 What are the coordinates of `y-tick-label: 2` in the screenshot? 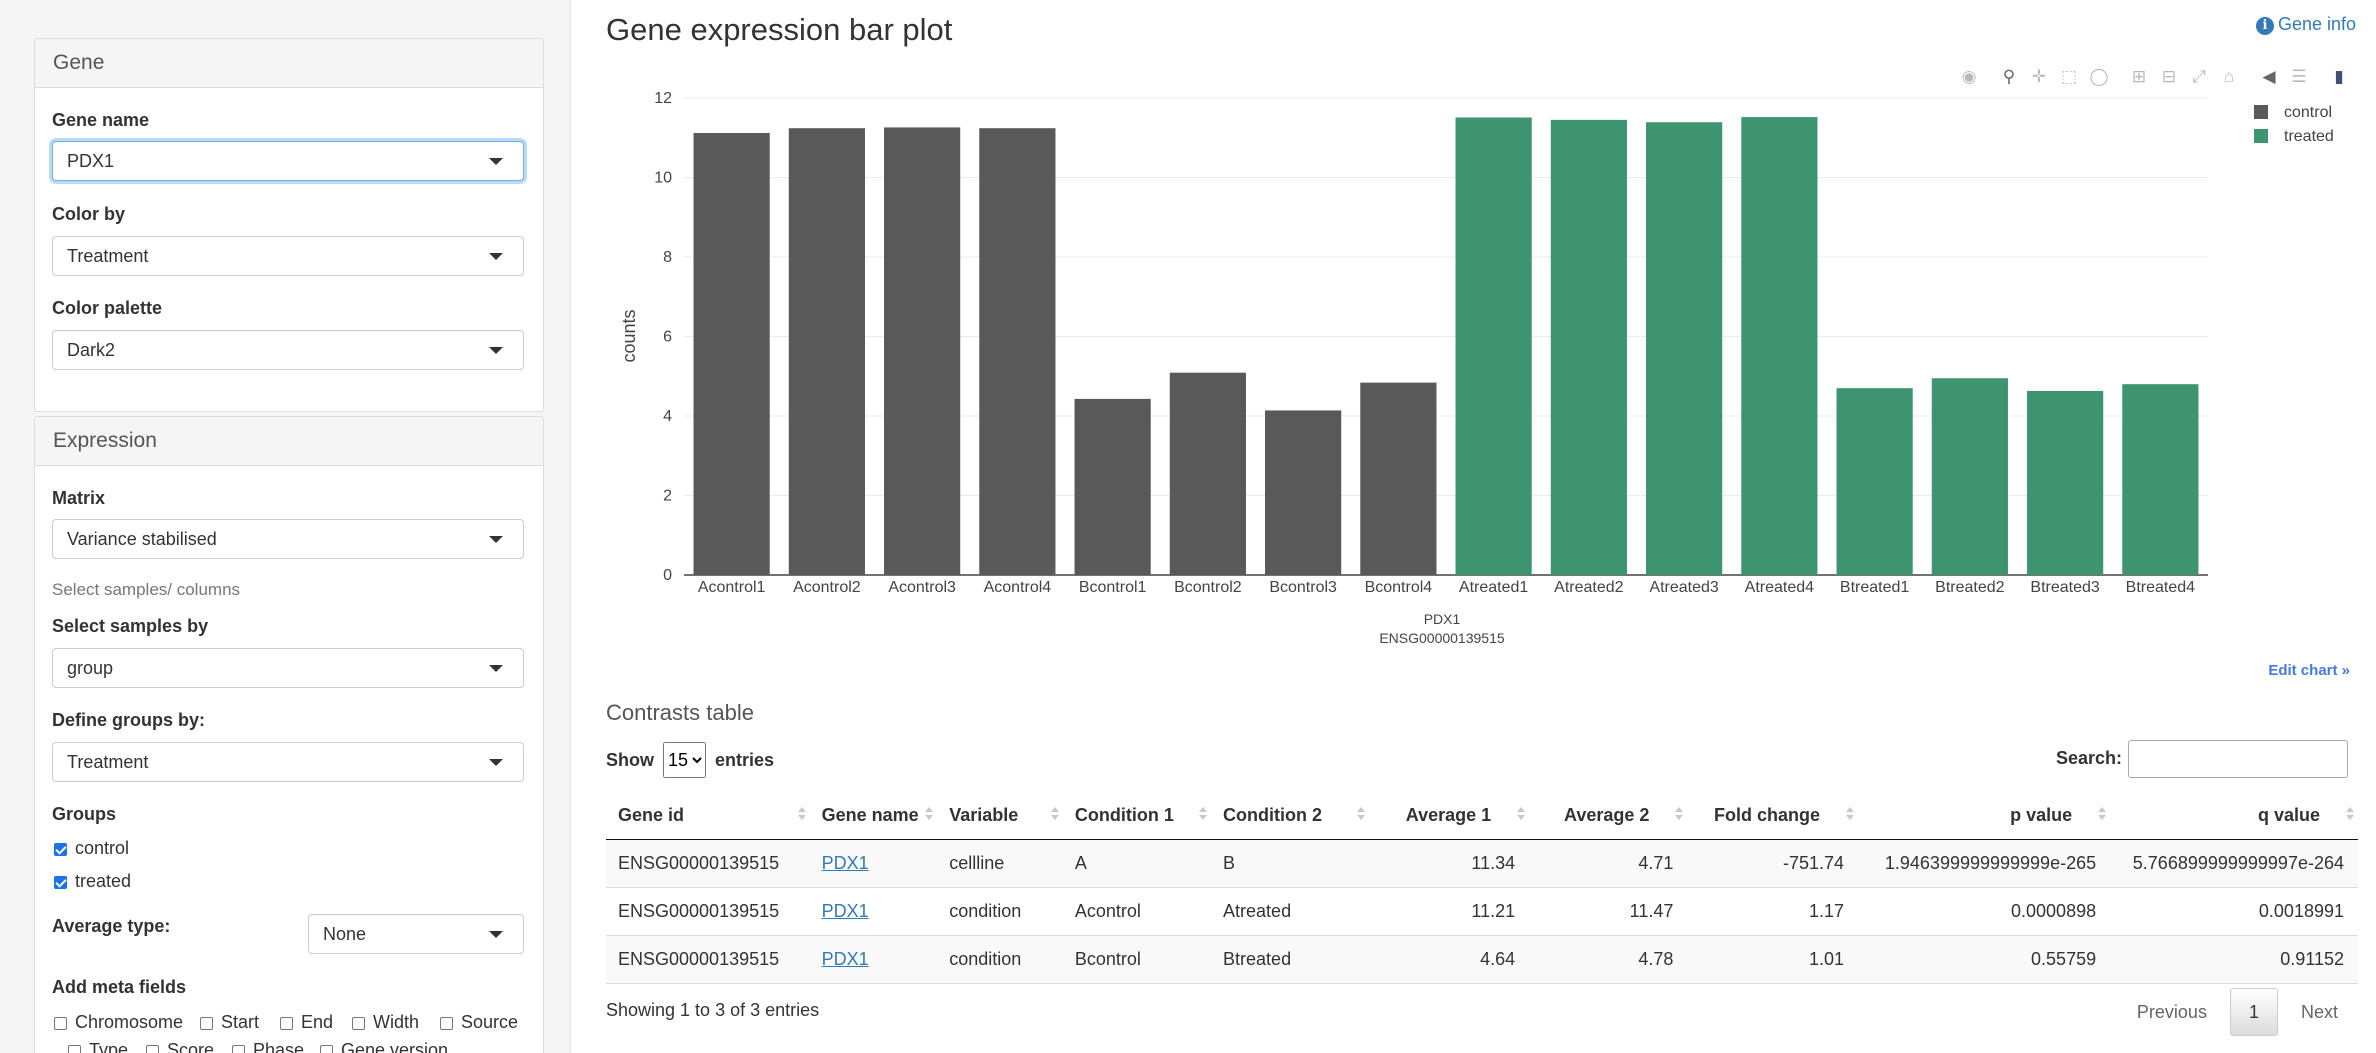 It's located at (667, 496).